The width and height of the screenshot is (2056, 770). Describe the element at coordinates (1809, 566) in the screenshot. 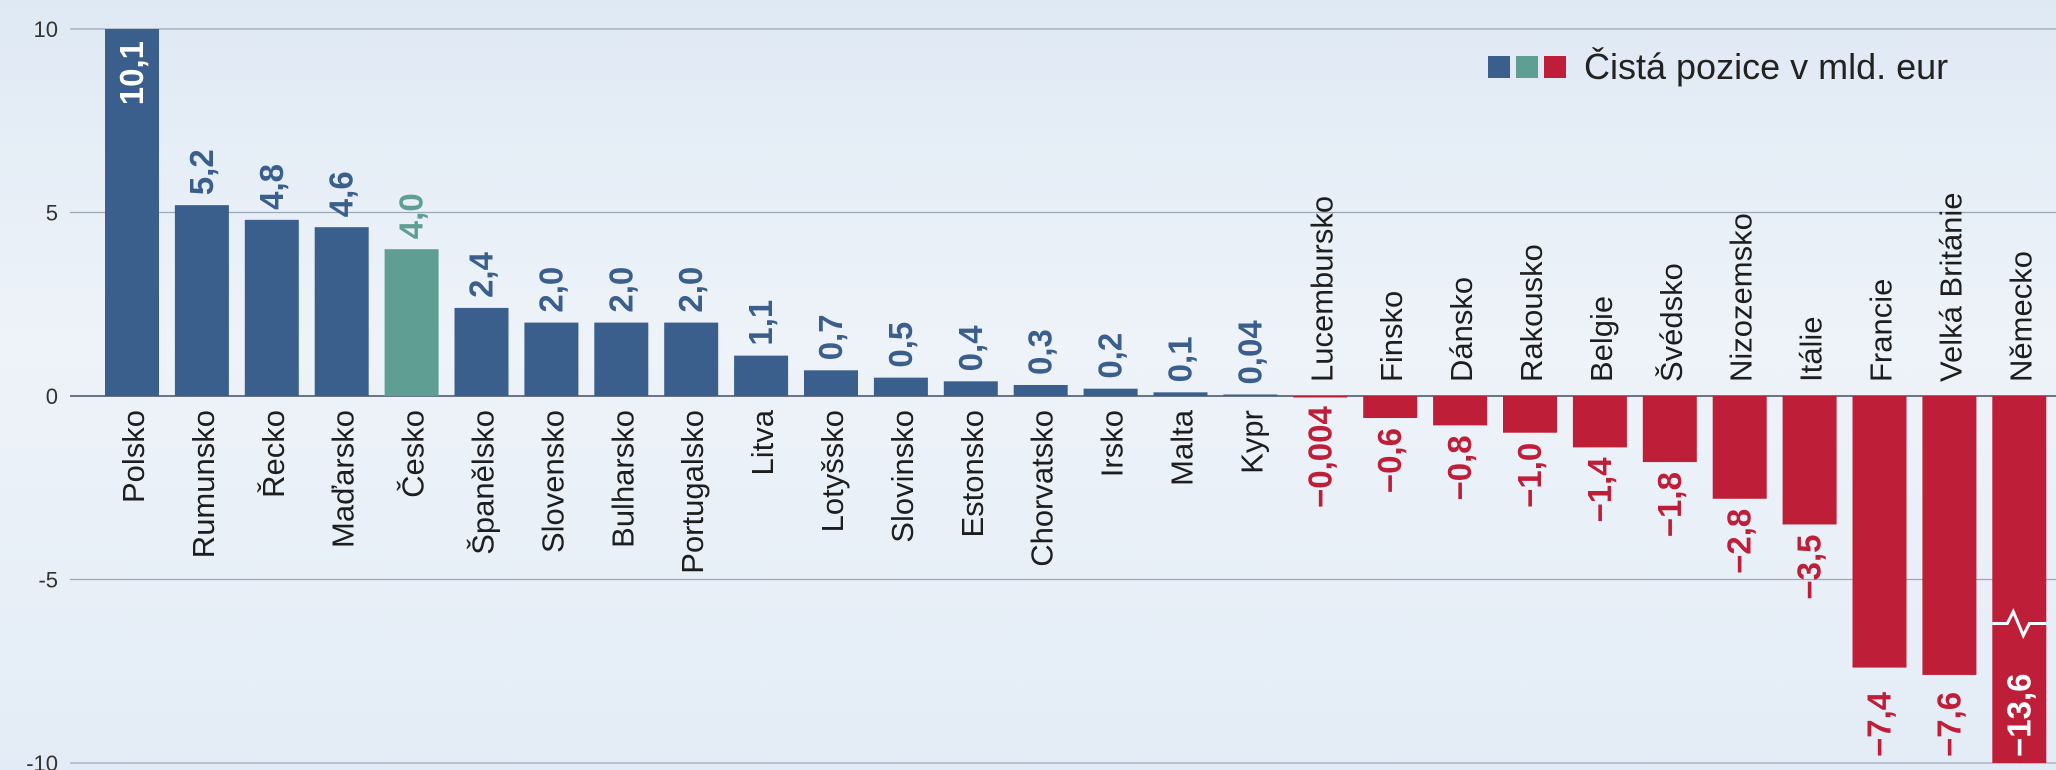

I see `value-label: −3,5` at that location.